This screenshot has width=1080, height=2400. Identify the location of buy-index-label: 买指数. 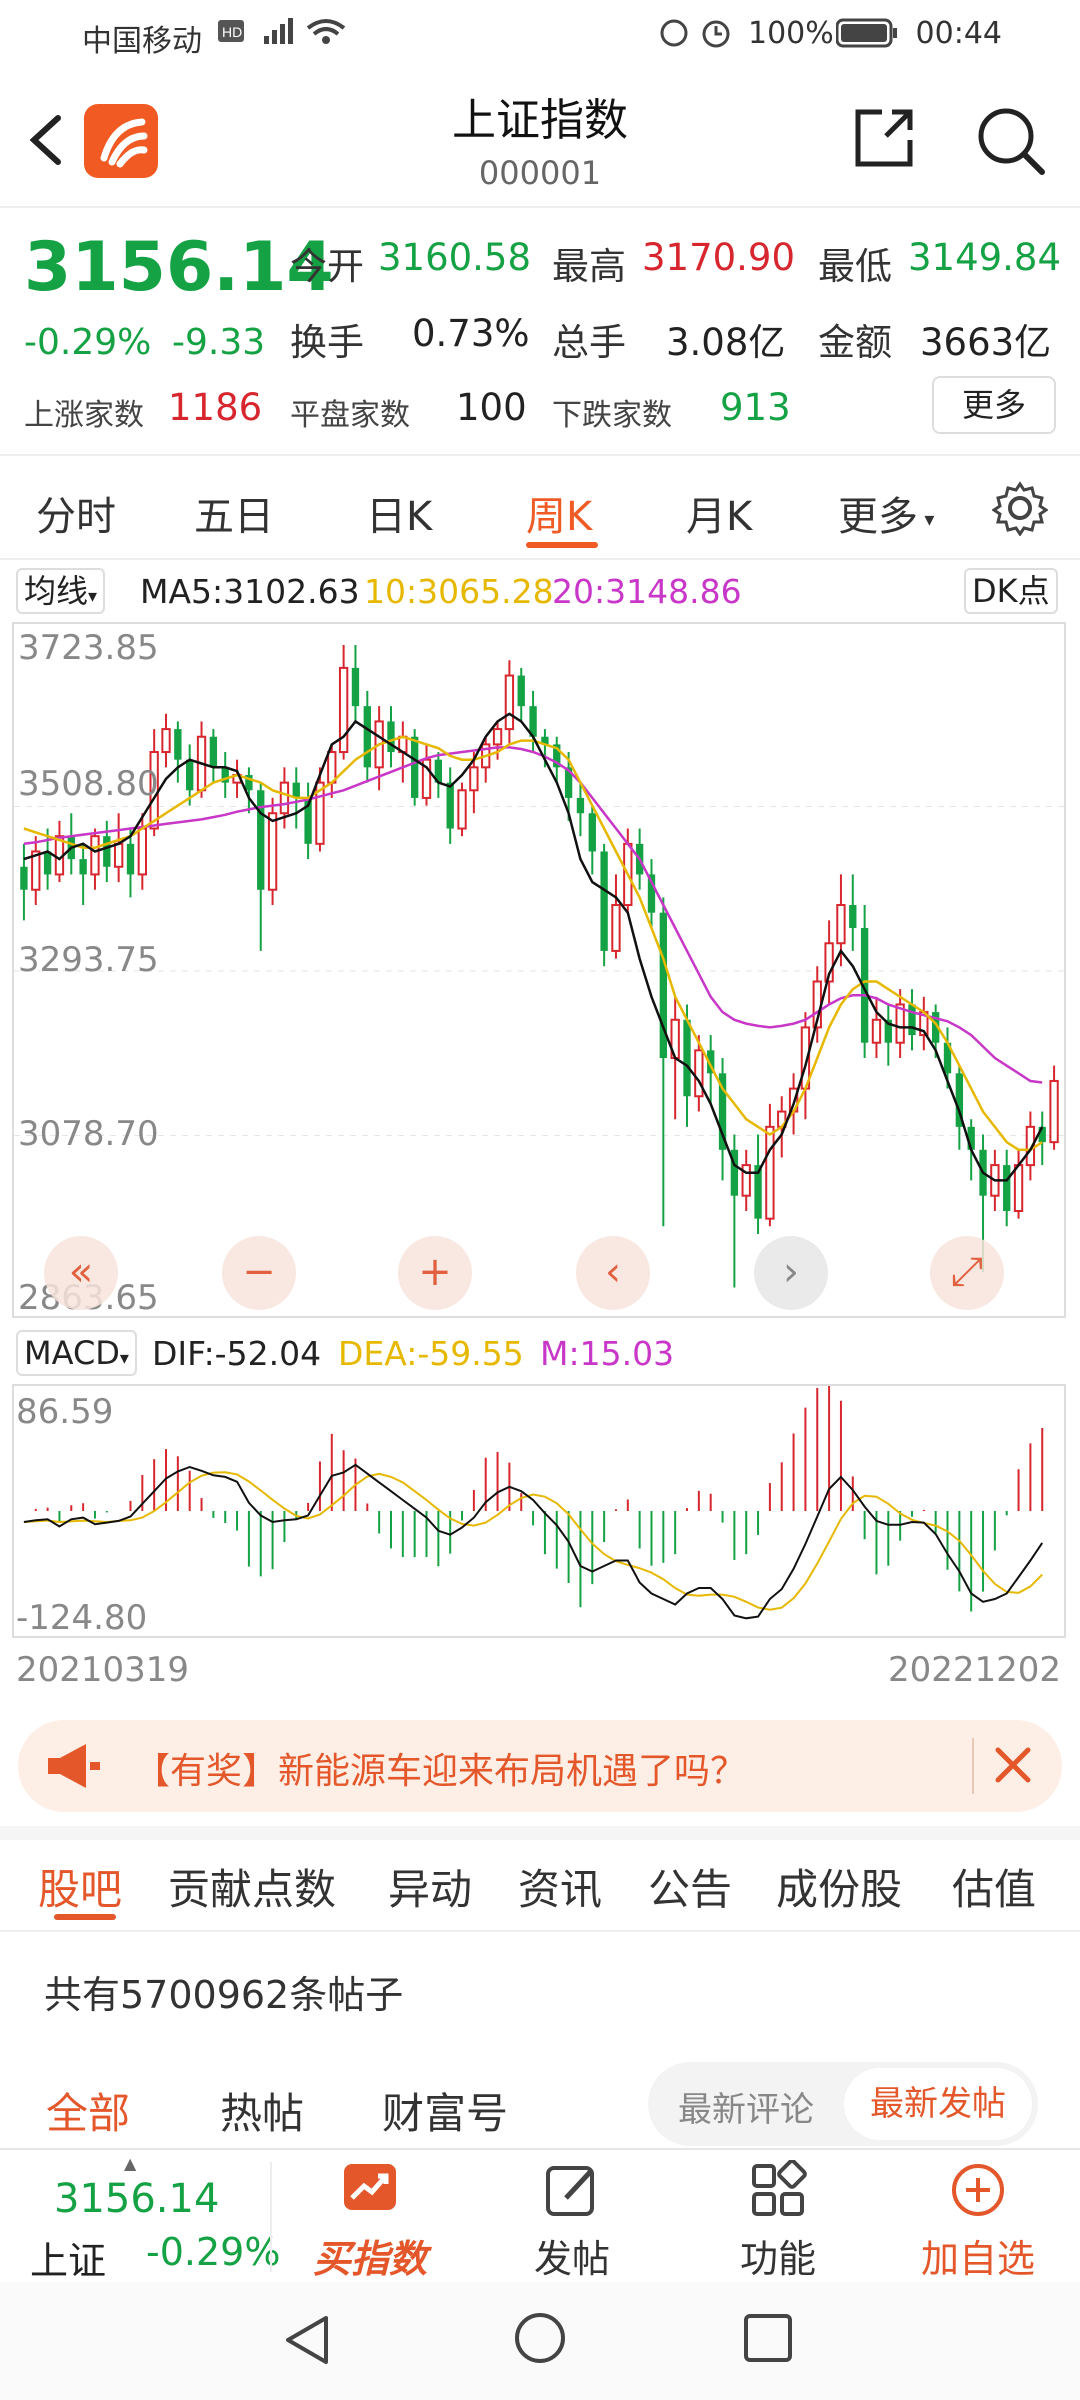
(369, 2259).